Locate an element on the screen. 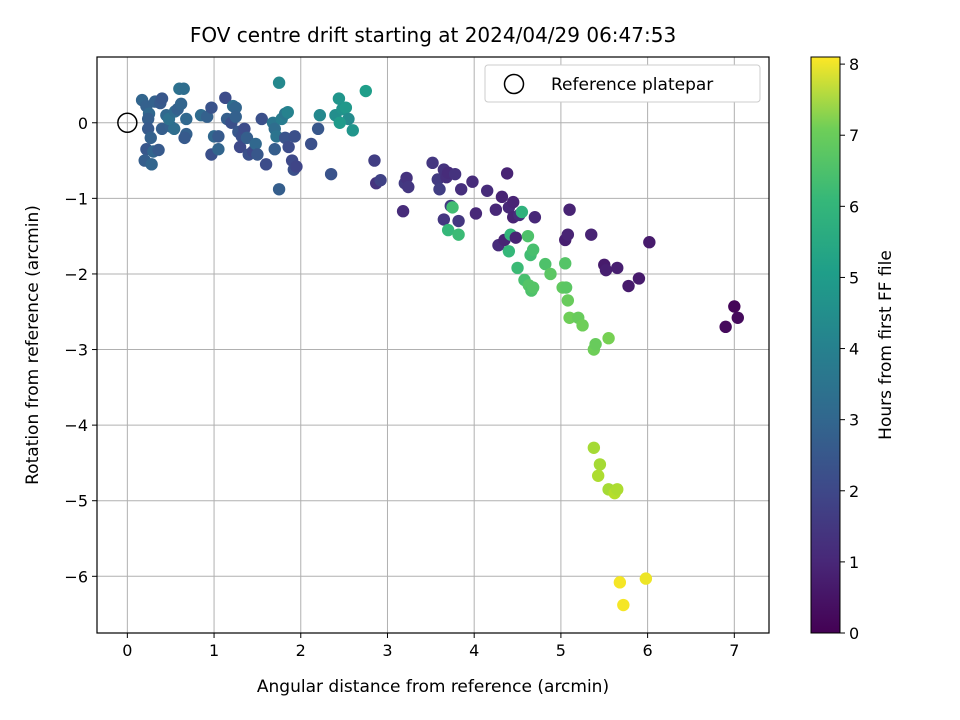 Image resolution: width=960 pixels, height=720 pixels. legend-box is located at coordinates (622, 83).